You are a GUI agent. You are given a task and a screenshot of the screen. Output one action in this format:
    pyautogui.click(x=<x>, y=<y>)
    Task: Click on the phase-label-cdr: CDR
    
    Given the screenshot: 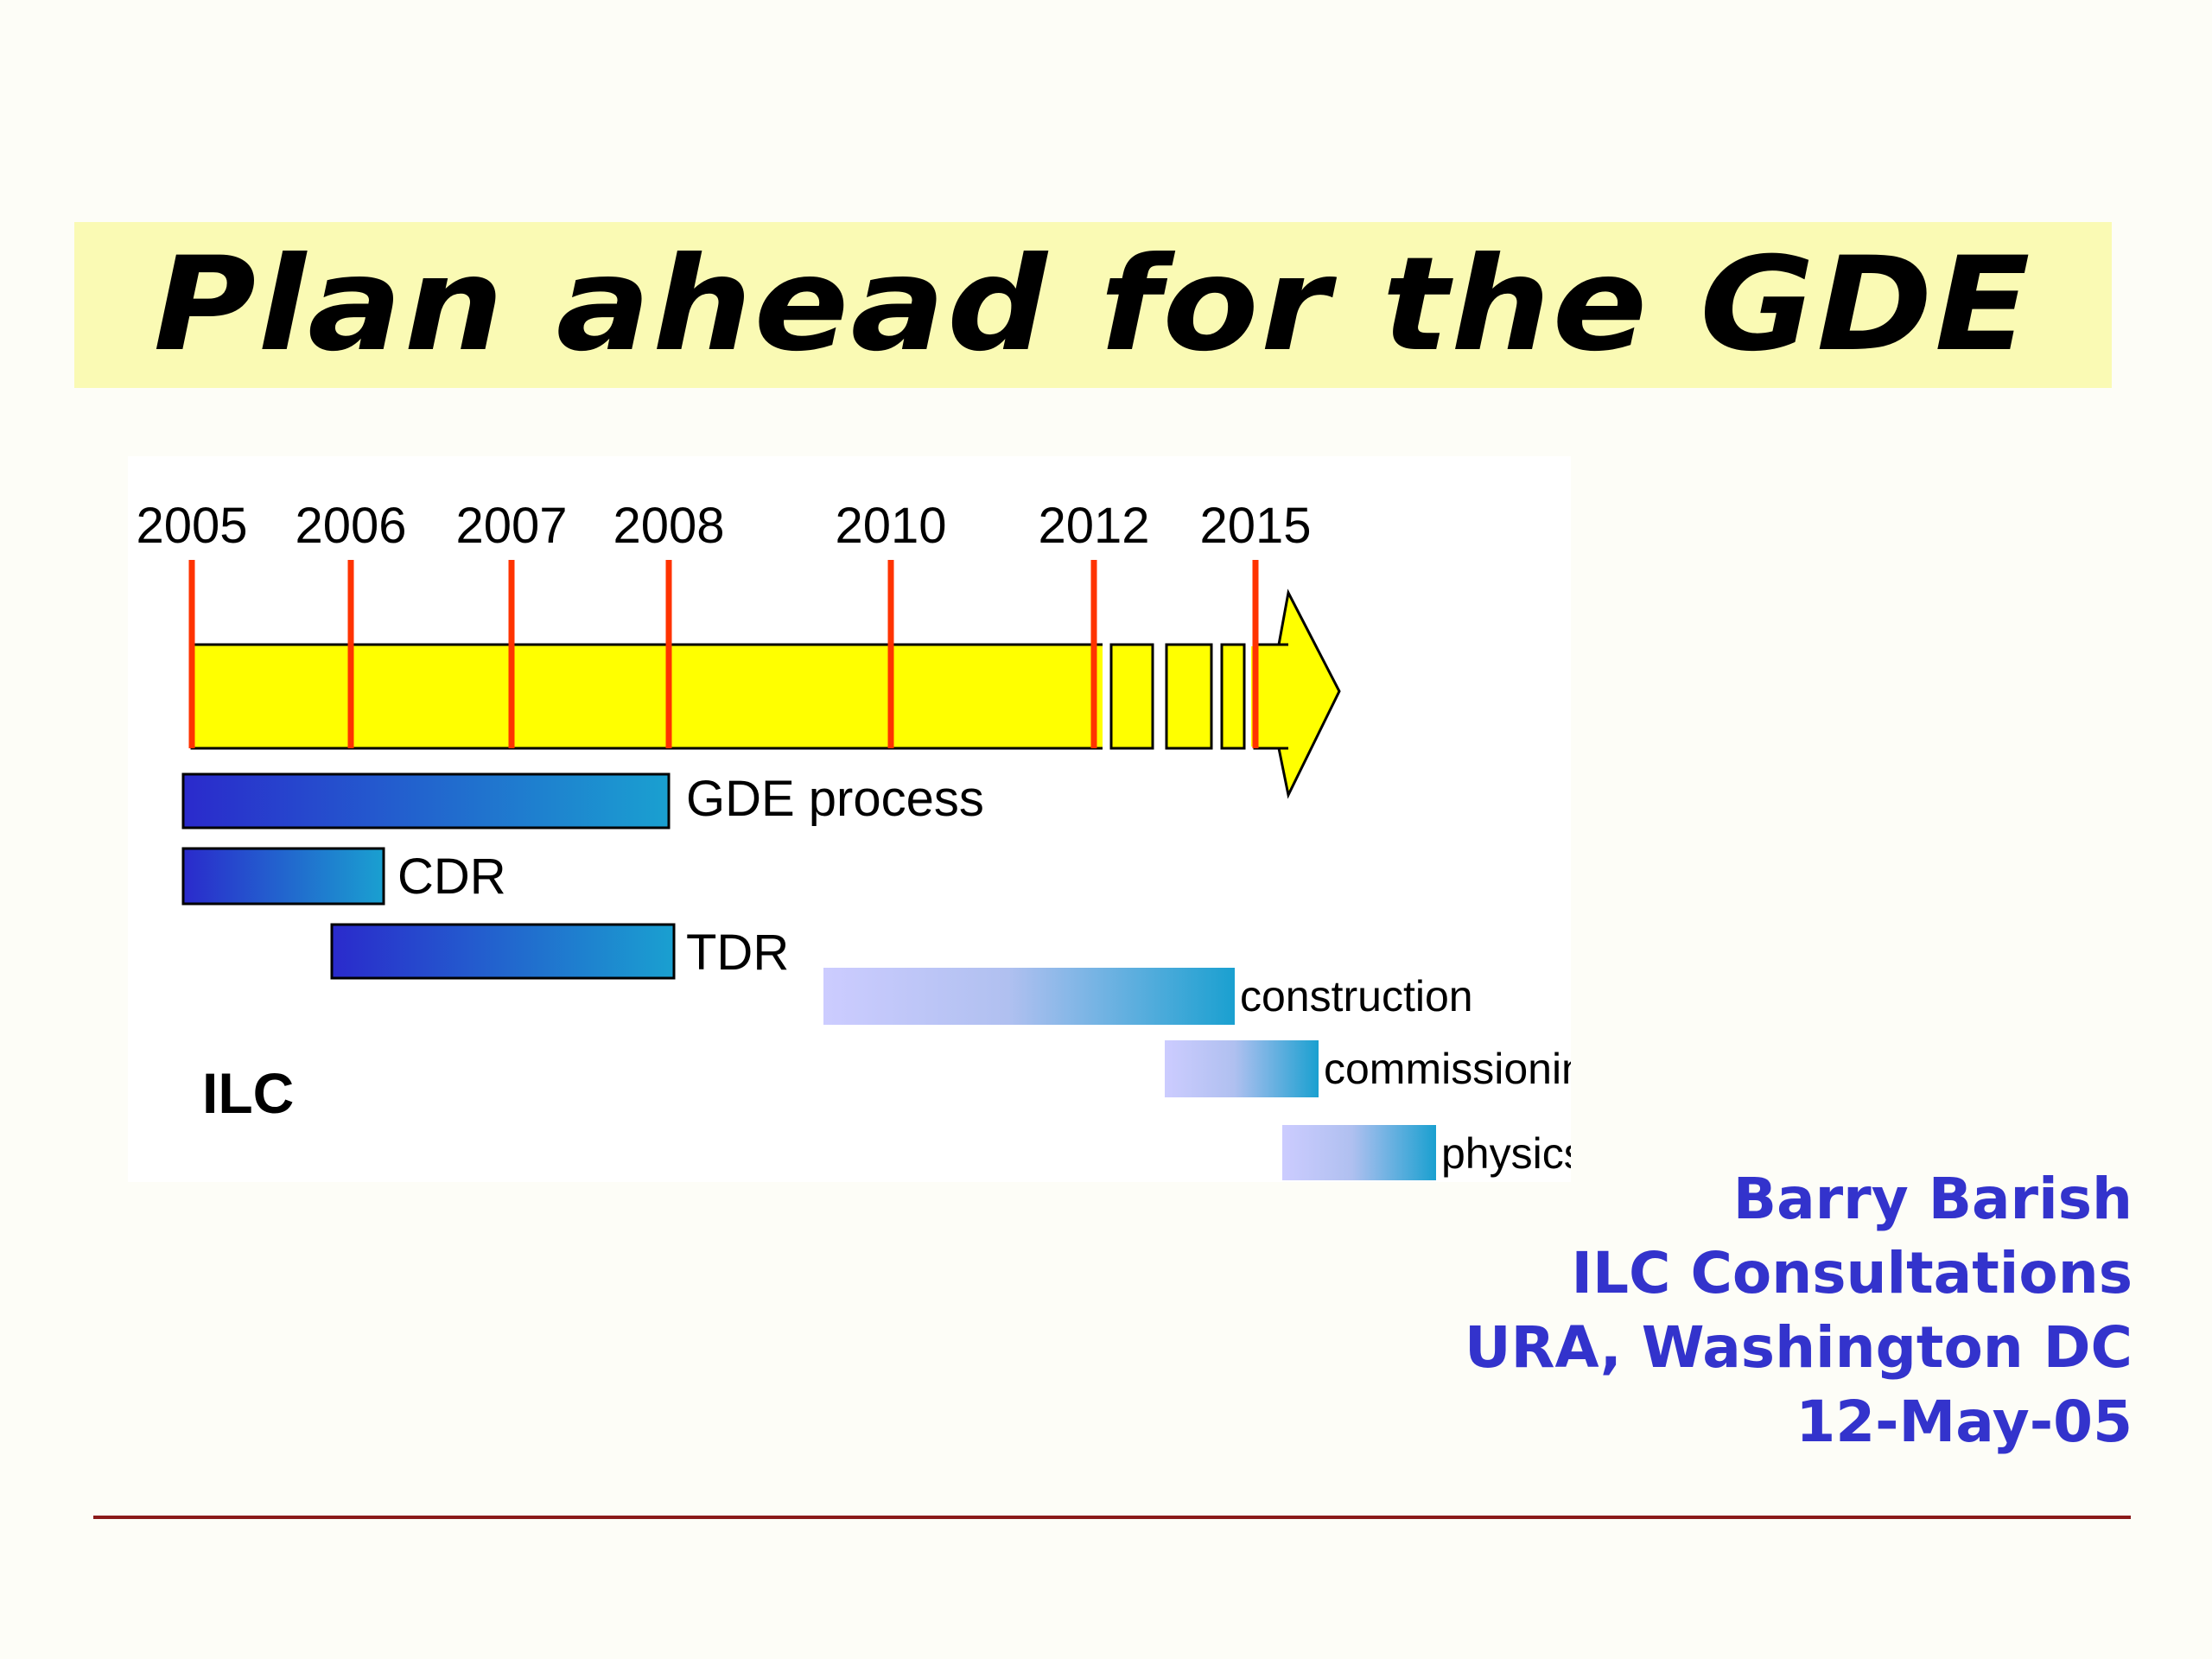 What is the action you would take?
    pyautogui.click(x=451, y=877)
    